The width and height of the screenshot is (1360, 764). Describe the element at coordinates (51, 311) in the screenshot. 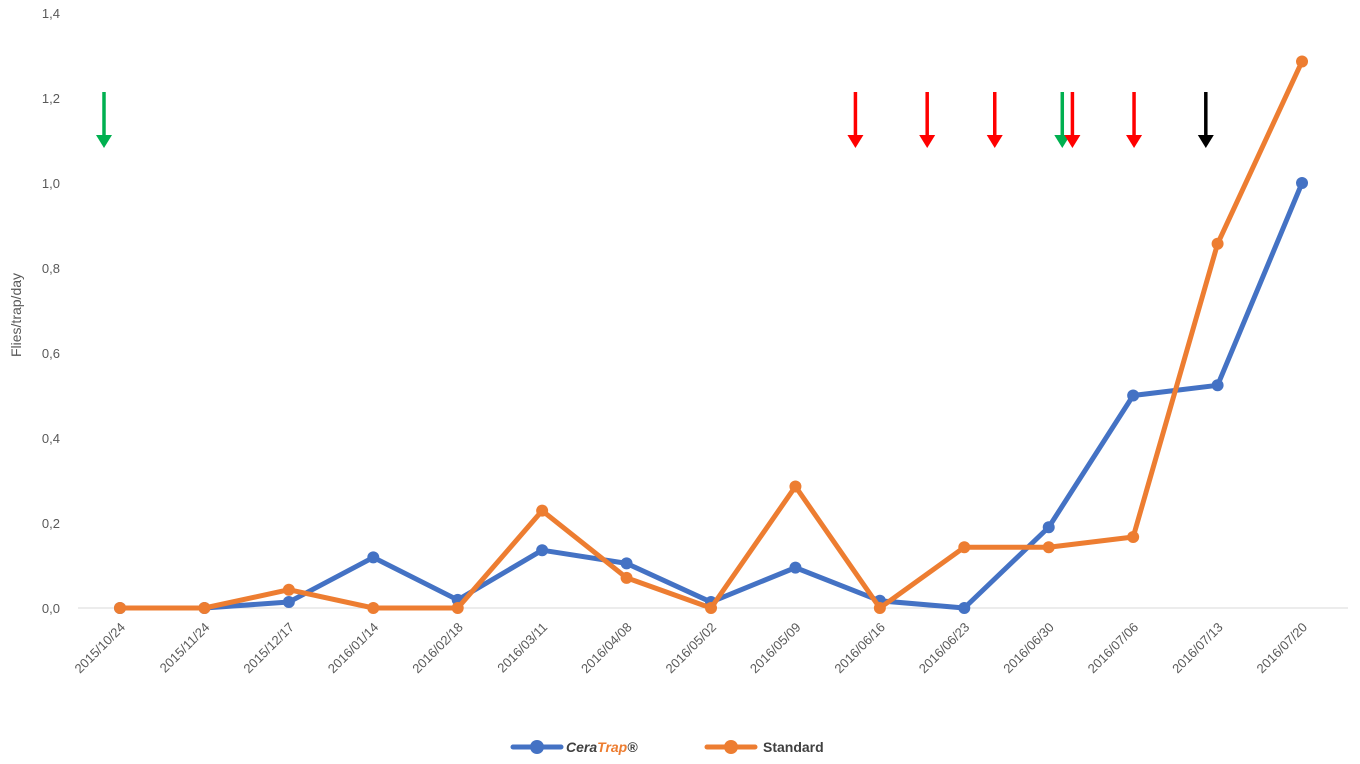

I see `y-axis-ticks: 0,0 0,2 0,4 0,6 0,8 1,0 1,2 1,4` at that location.